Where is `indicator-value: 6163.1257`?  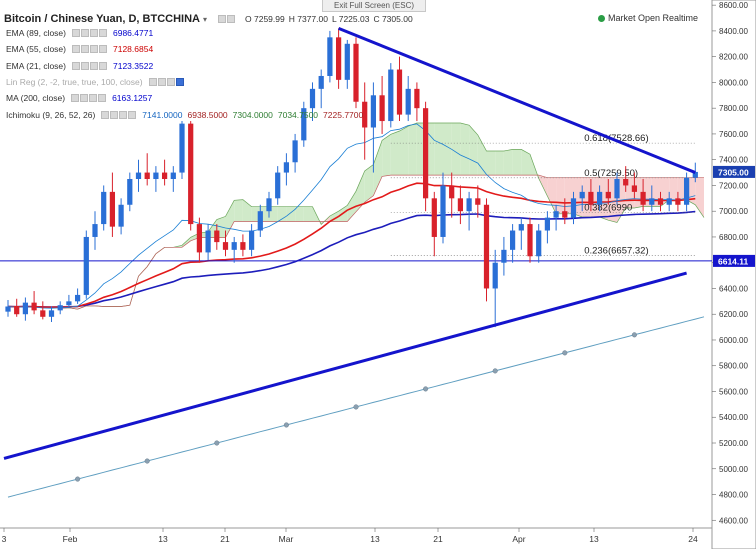 indicator-value: 6163.1257 is located at coordinates (132, 98).